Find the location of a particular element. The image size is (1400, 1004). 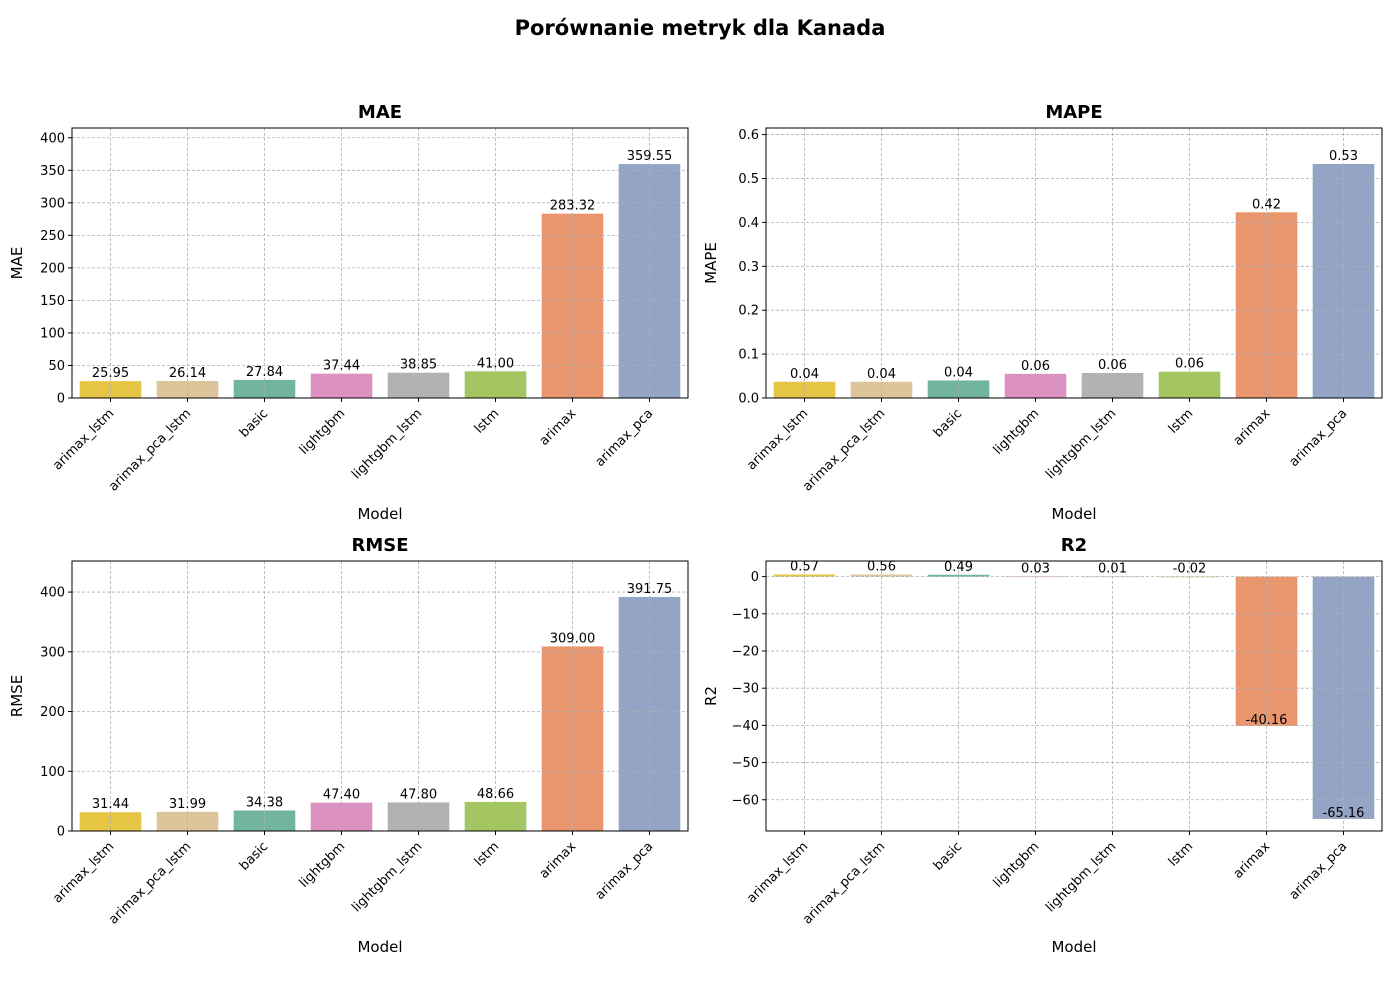

y-axis-label: R2 is located at coordinates (711, 696).